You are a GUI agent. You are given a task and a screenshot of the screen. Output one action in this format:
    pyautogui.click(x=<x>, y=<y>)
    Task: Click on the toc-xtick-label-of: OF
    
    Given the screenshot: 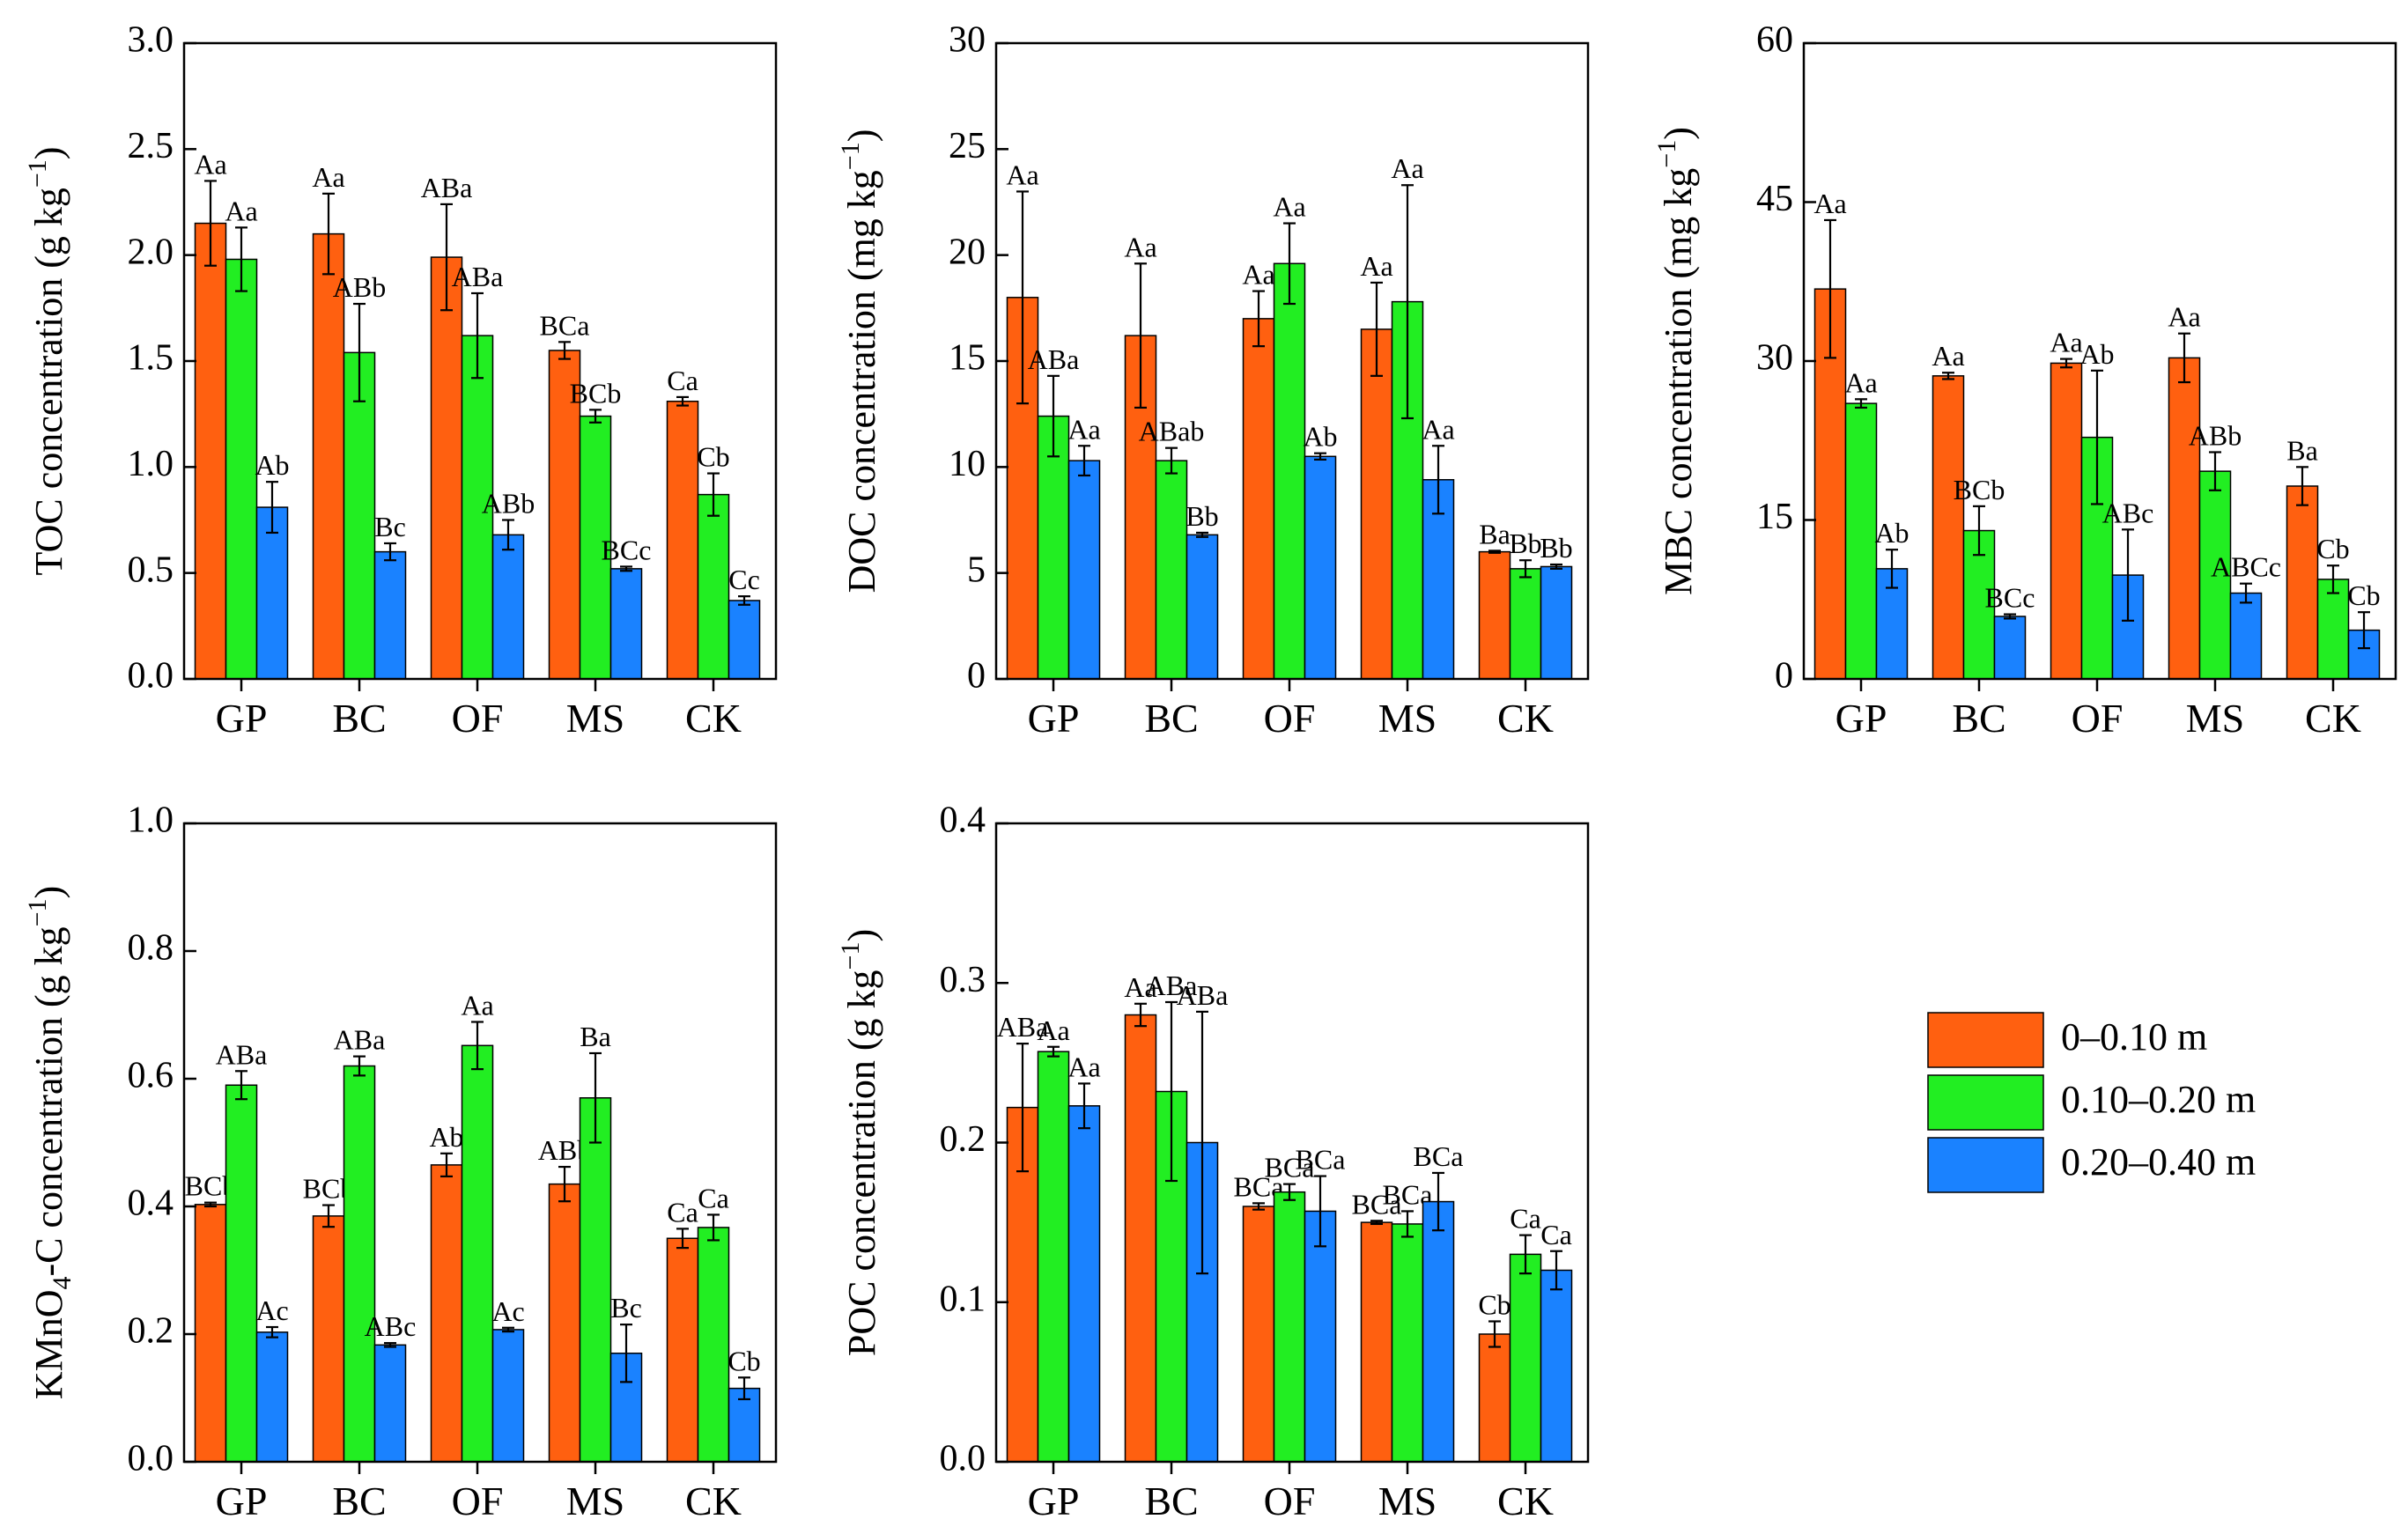 What is the action you would take?
    pyautogui.click(x=478, y=718)
    